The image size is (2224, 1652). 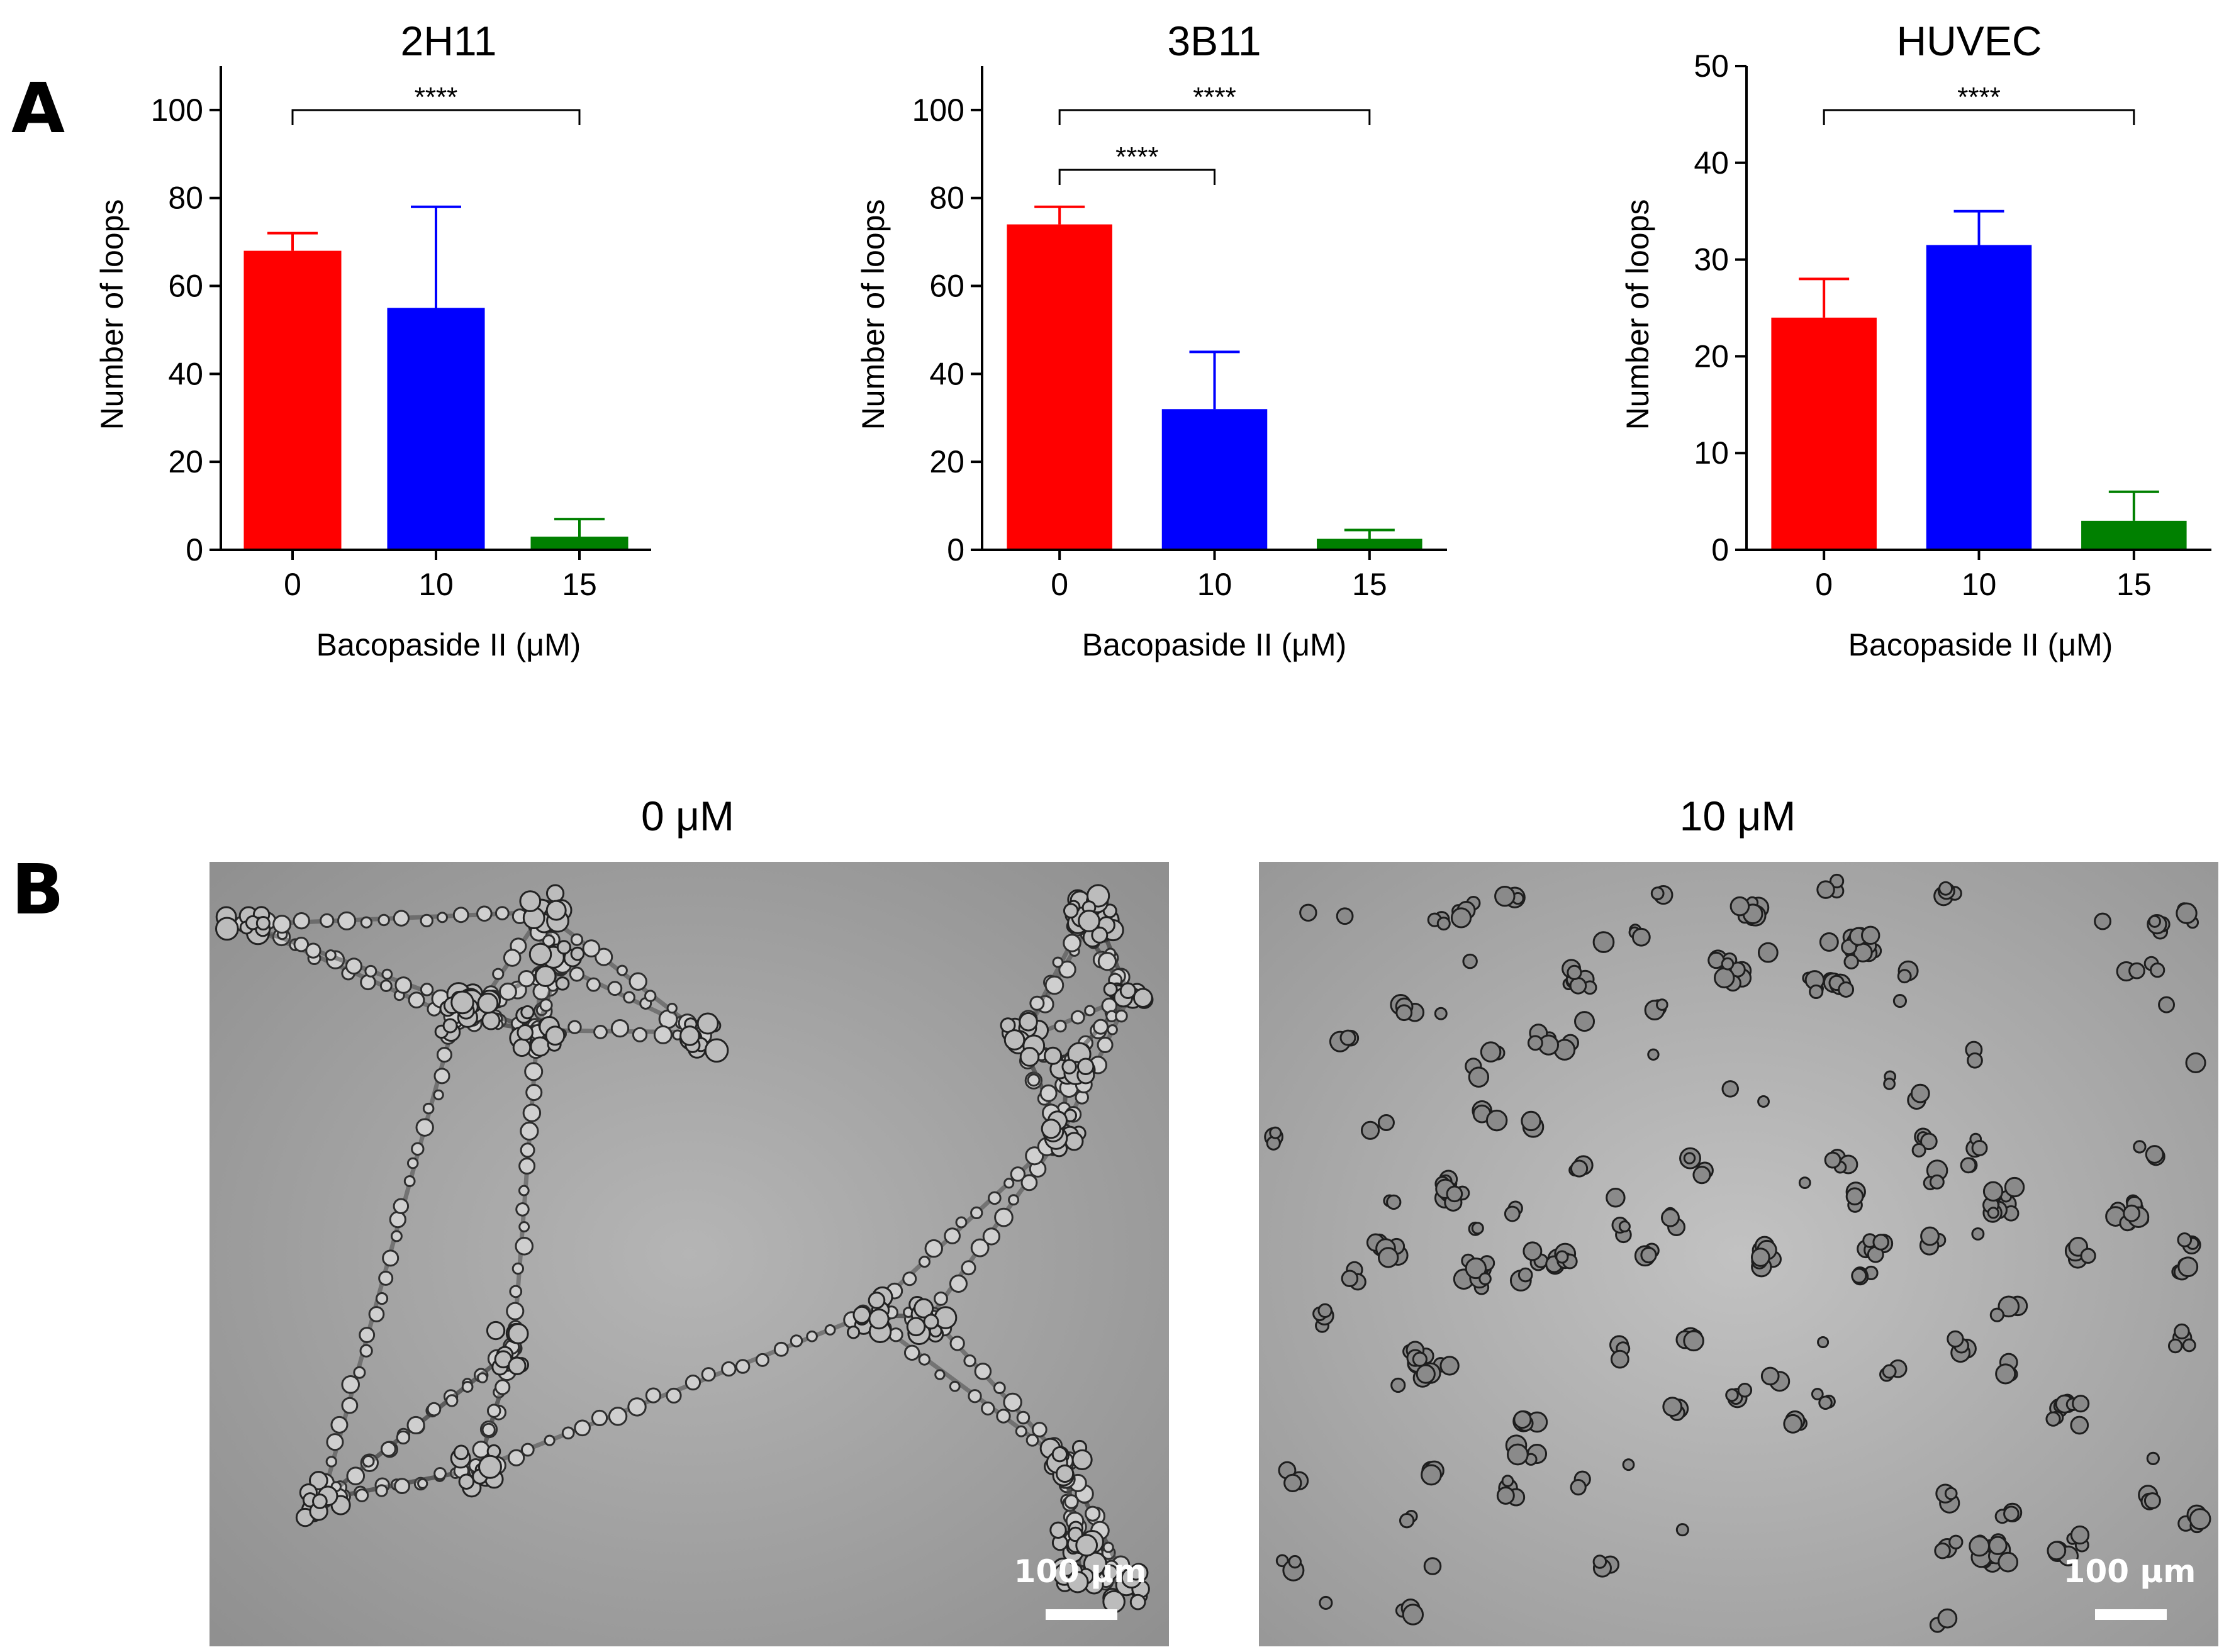 I want to click on y-tick-label: 100, so click(x=938, y=110).